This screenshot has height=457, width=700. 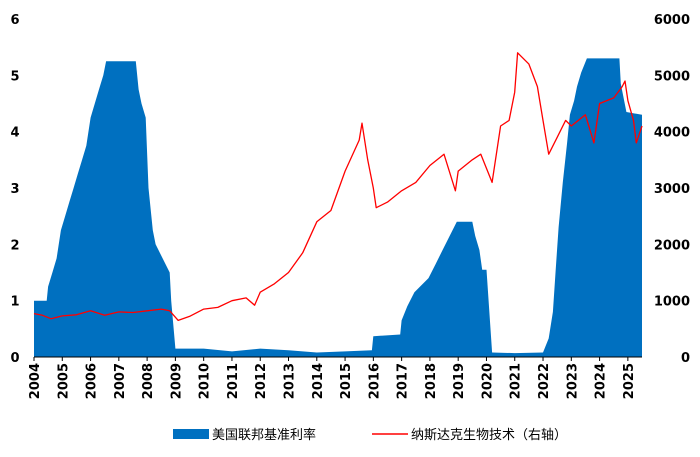 I want to click on x-tick-label: 2016, so click(x=374, y=381).